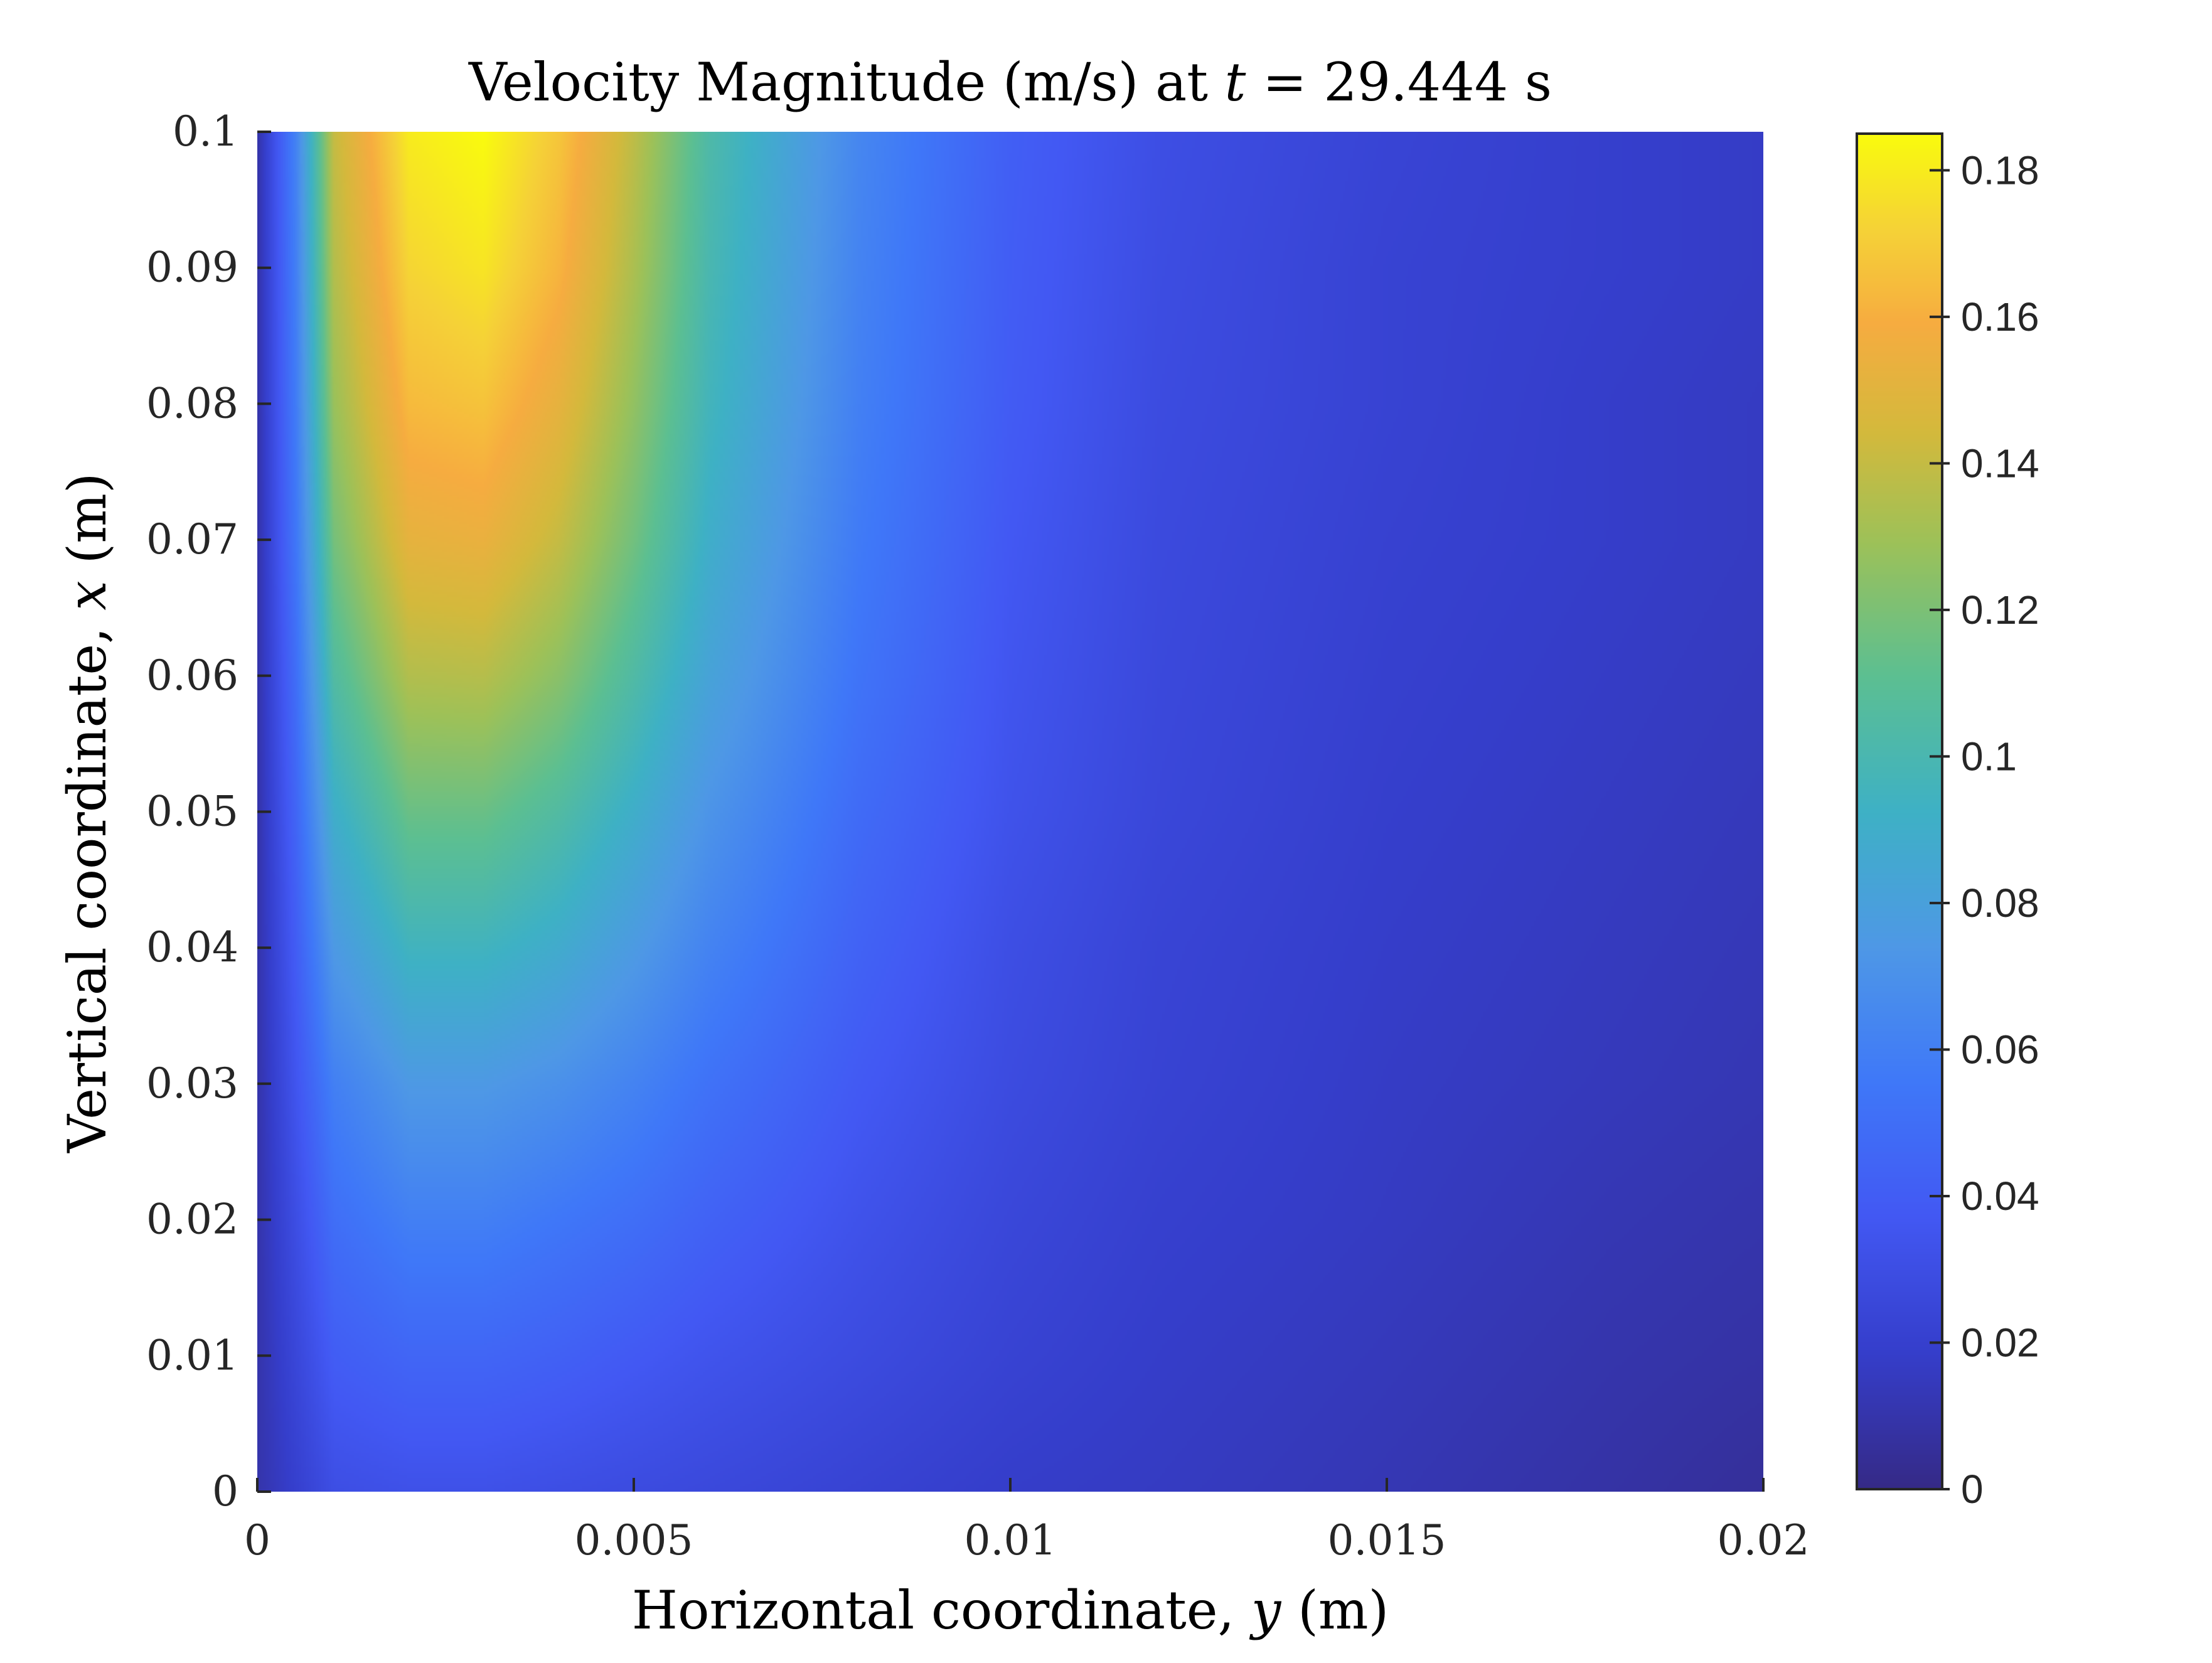  I want to click on colorbar-tick-label: 0.16, so click(2000, 317).